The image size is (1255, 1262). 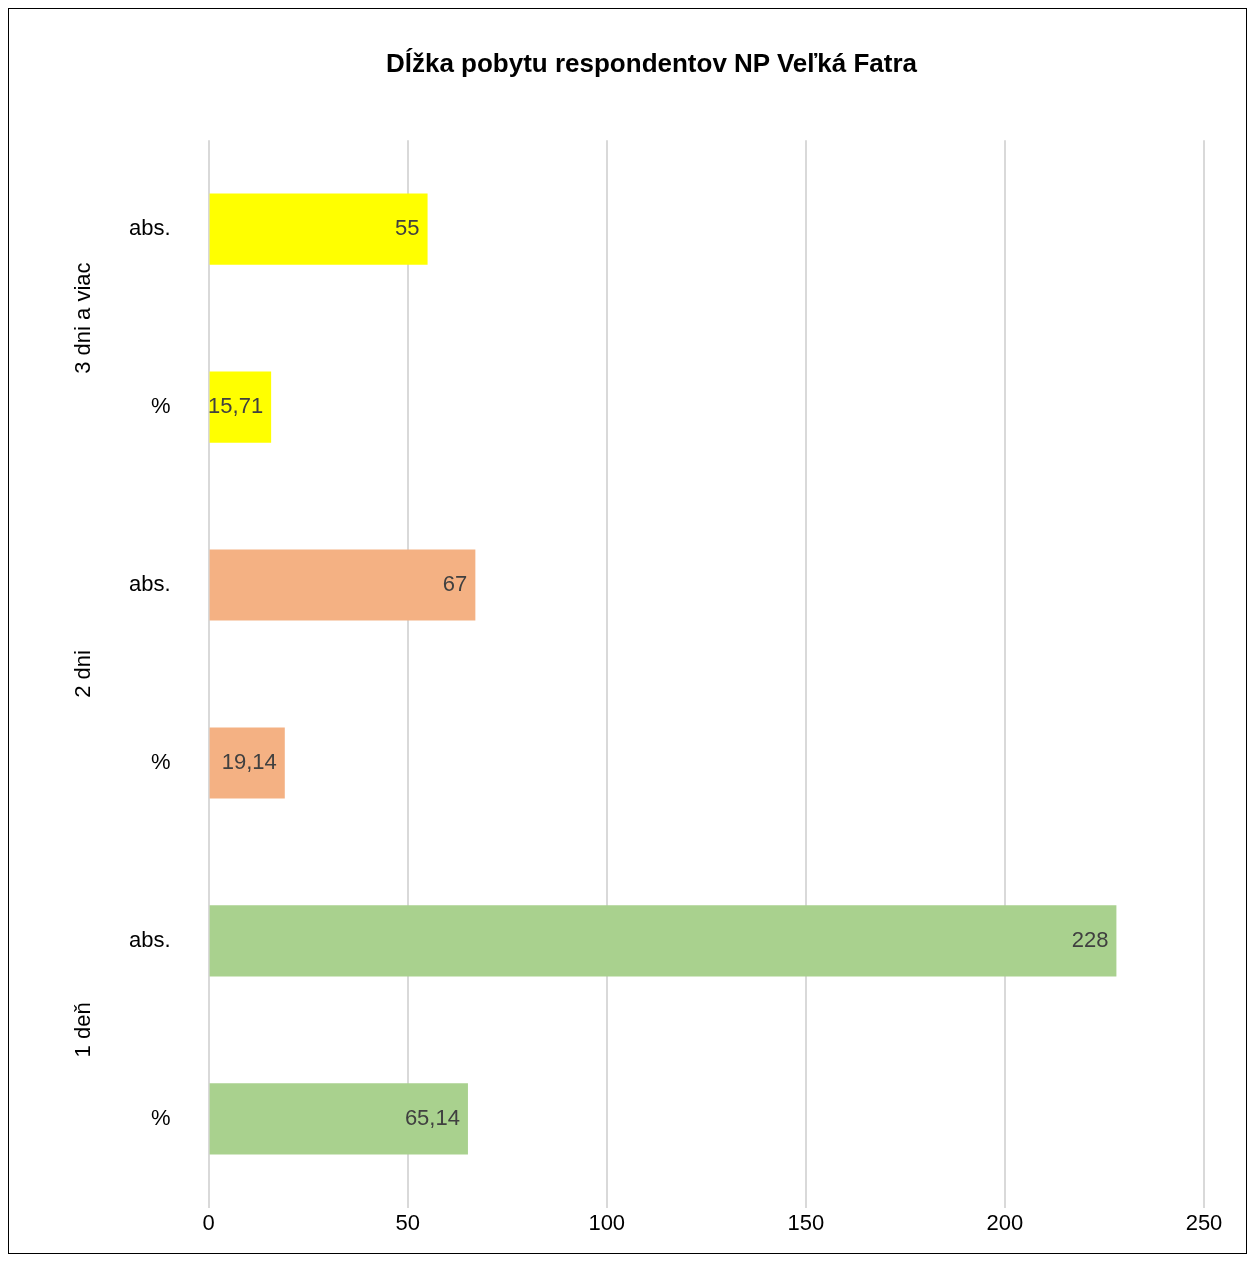 What do you see at coordinates (208, 1223) in the screenshot?
I see `x-tick-label: 0` at bounding box center [208, 1223].